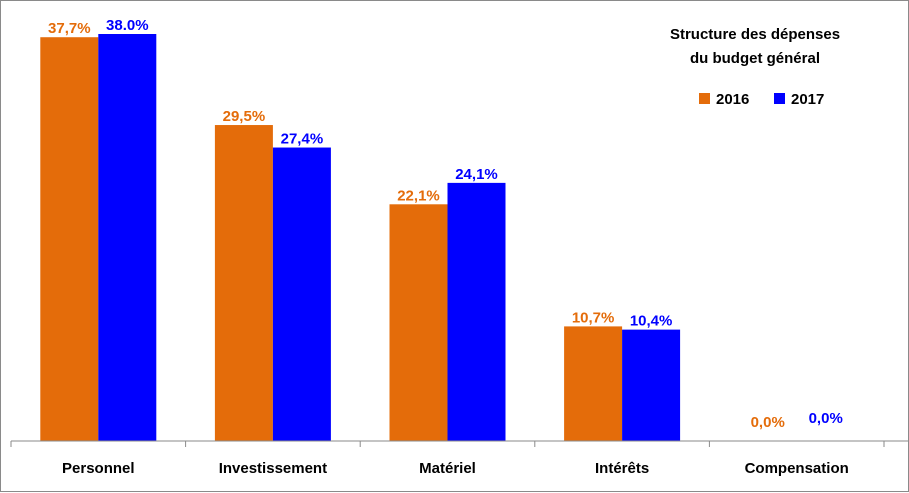 The height and width of the screenshot is (493, 909). Describe the element at coordinates (593, 317) in the screenshot. I see `data-label-2016-interets: 10,7%` at that location.